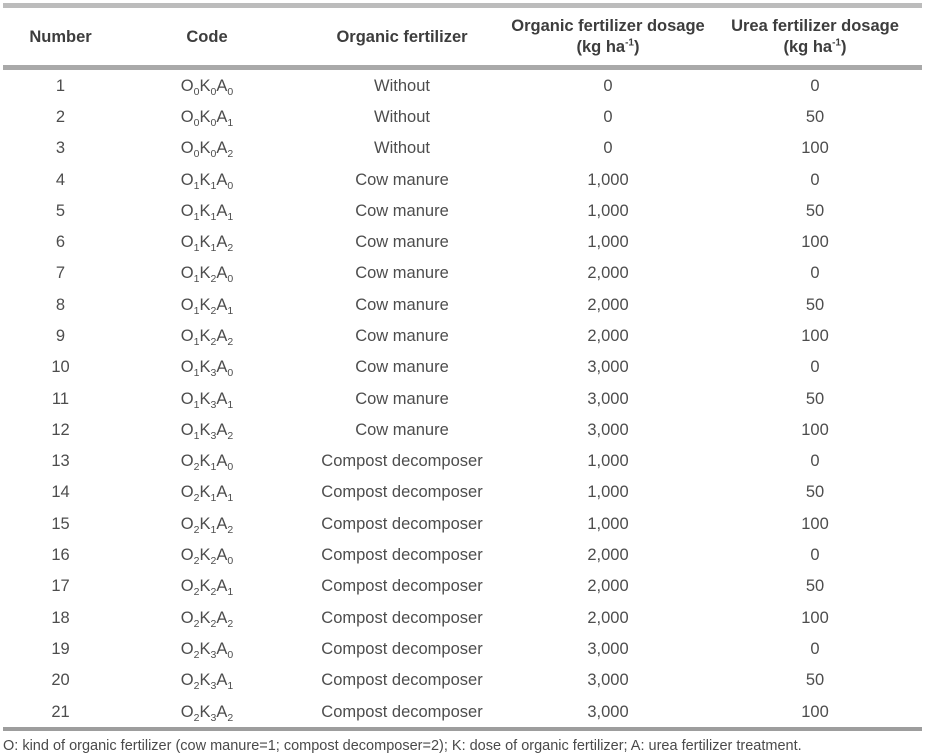  I want to click on cell-number: 5, so click(60, 210).